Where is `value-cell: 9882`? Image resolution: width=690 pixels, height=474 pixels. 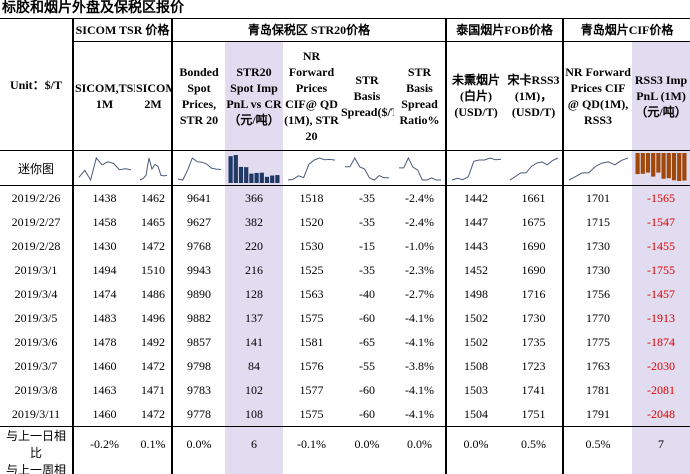 value-cell: 9882 is located at coordinates (198, 318).